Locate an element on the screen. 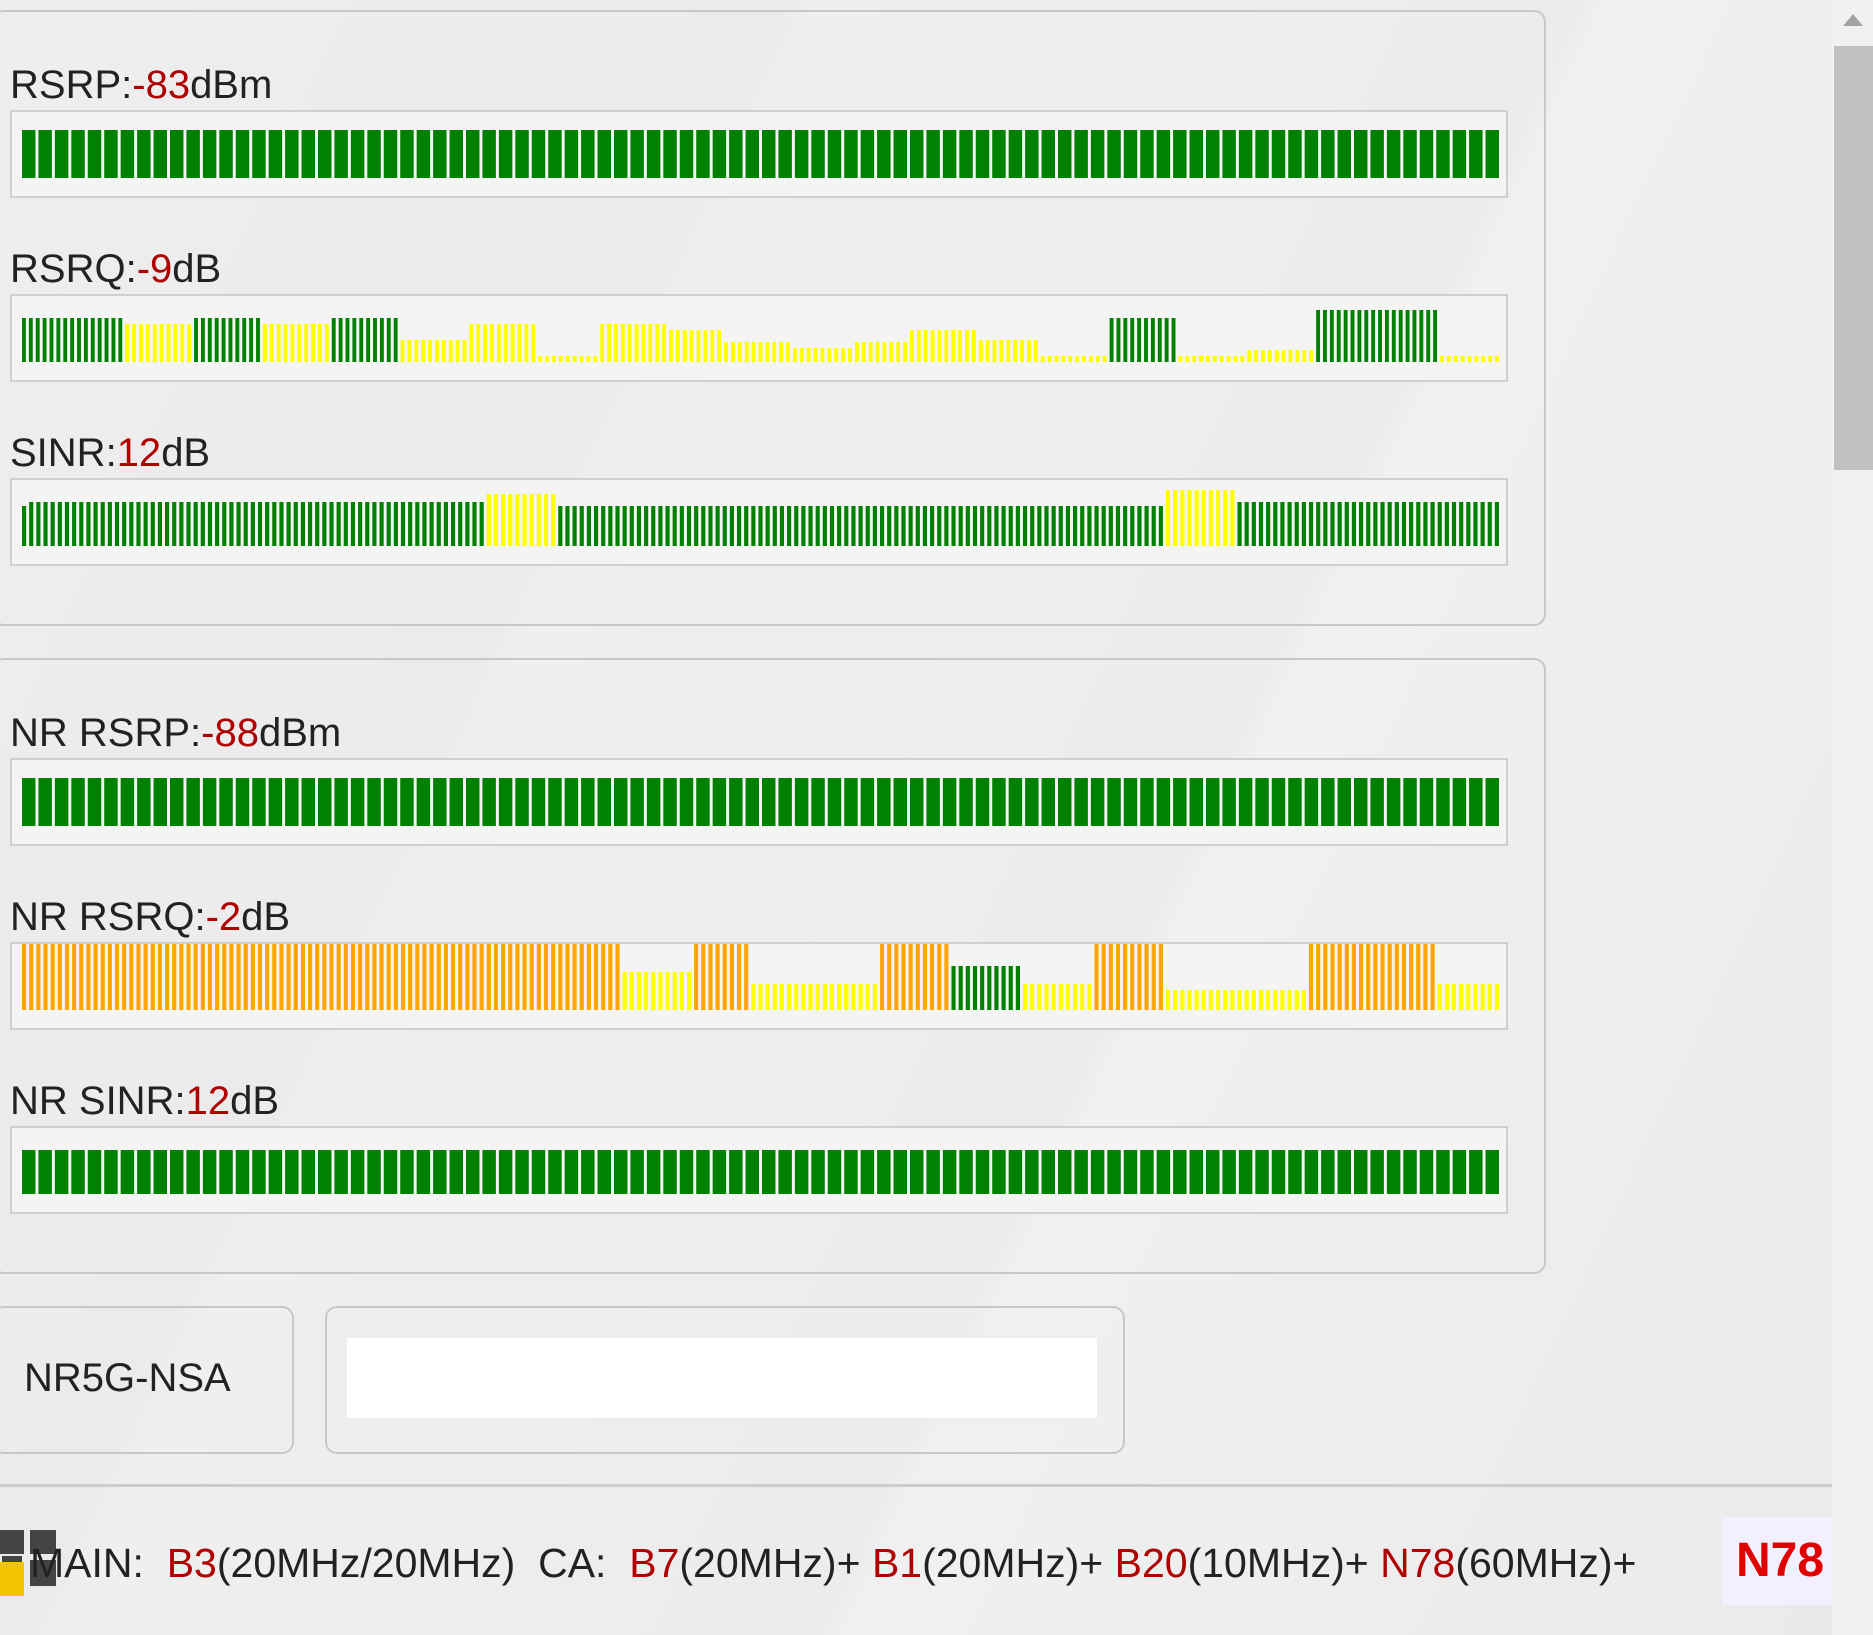  app-logo-icon is located at coordinates (28, 1563).